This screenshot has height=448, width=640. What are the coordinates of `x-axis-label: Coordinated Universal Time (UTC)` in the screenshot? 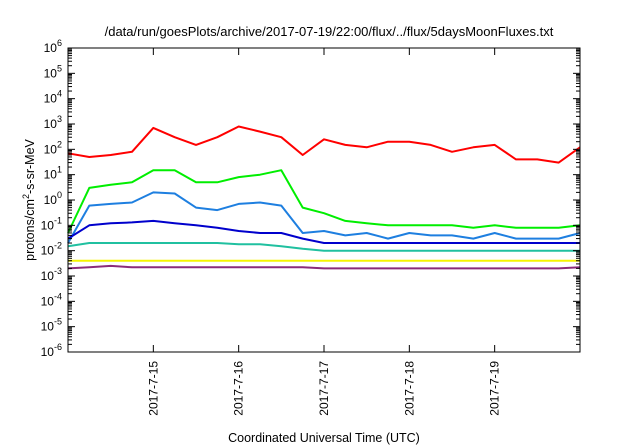 It's located at (324, 438).